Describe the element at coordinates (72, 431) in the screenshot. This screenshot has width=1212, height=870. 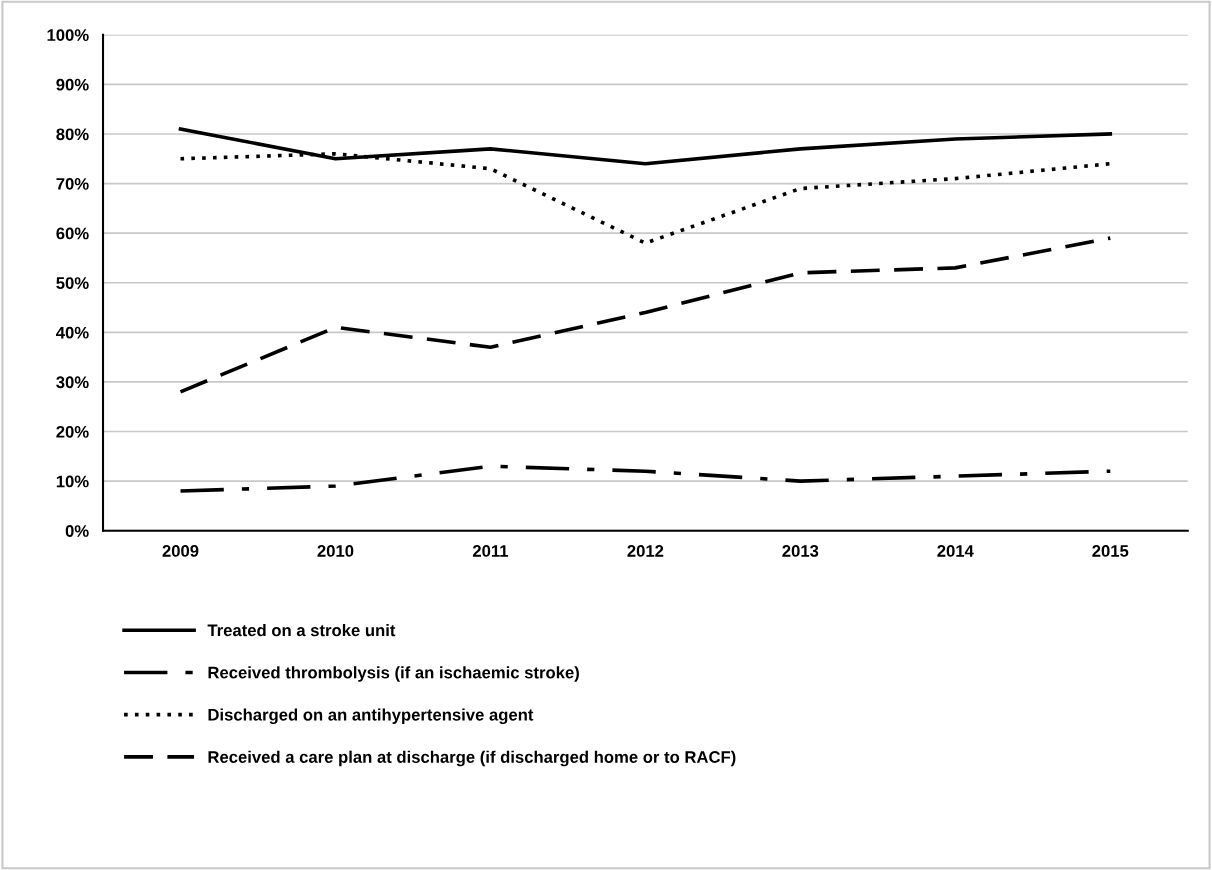
I see `y-tick-label: 20%` at that location.